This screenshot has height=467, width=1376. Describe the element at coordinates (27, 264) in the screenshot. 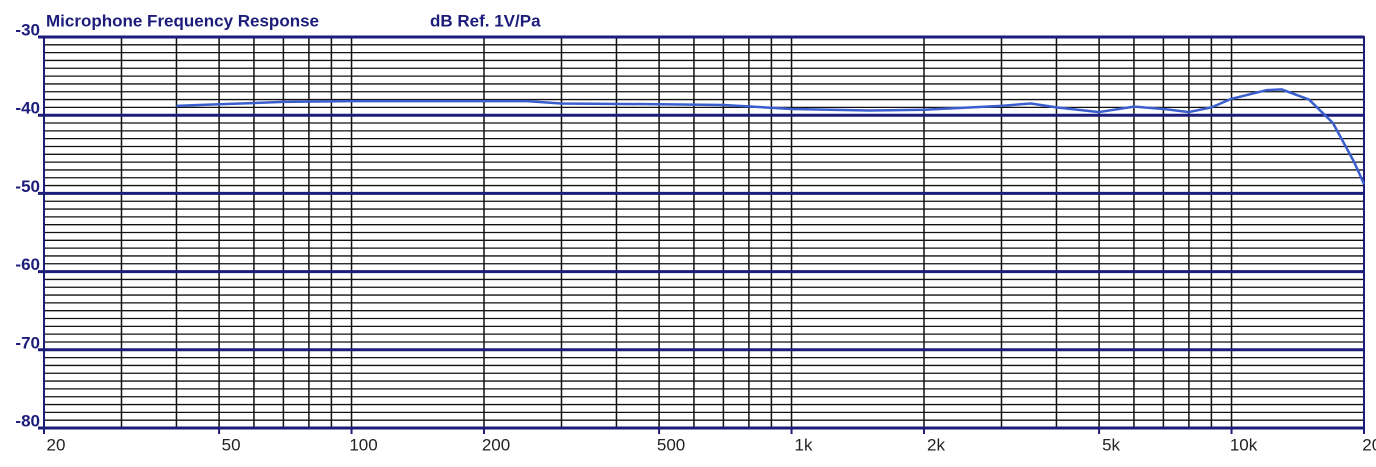

I see `y-tick-label: -60` at that location.